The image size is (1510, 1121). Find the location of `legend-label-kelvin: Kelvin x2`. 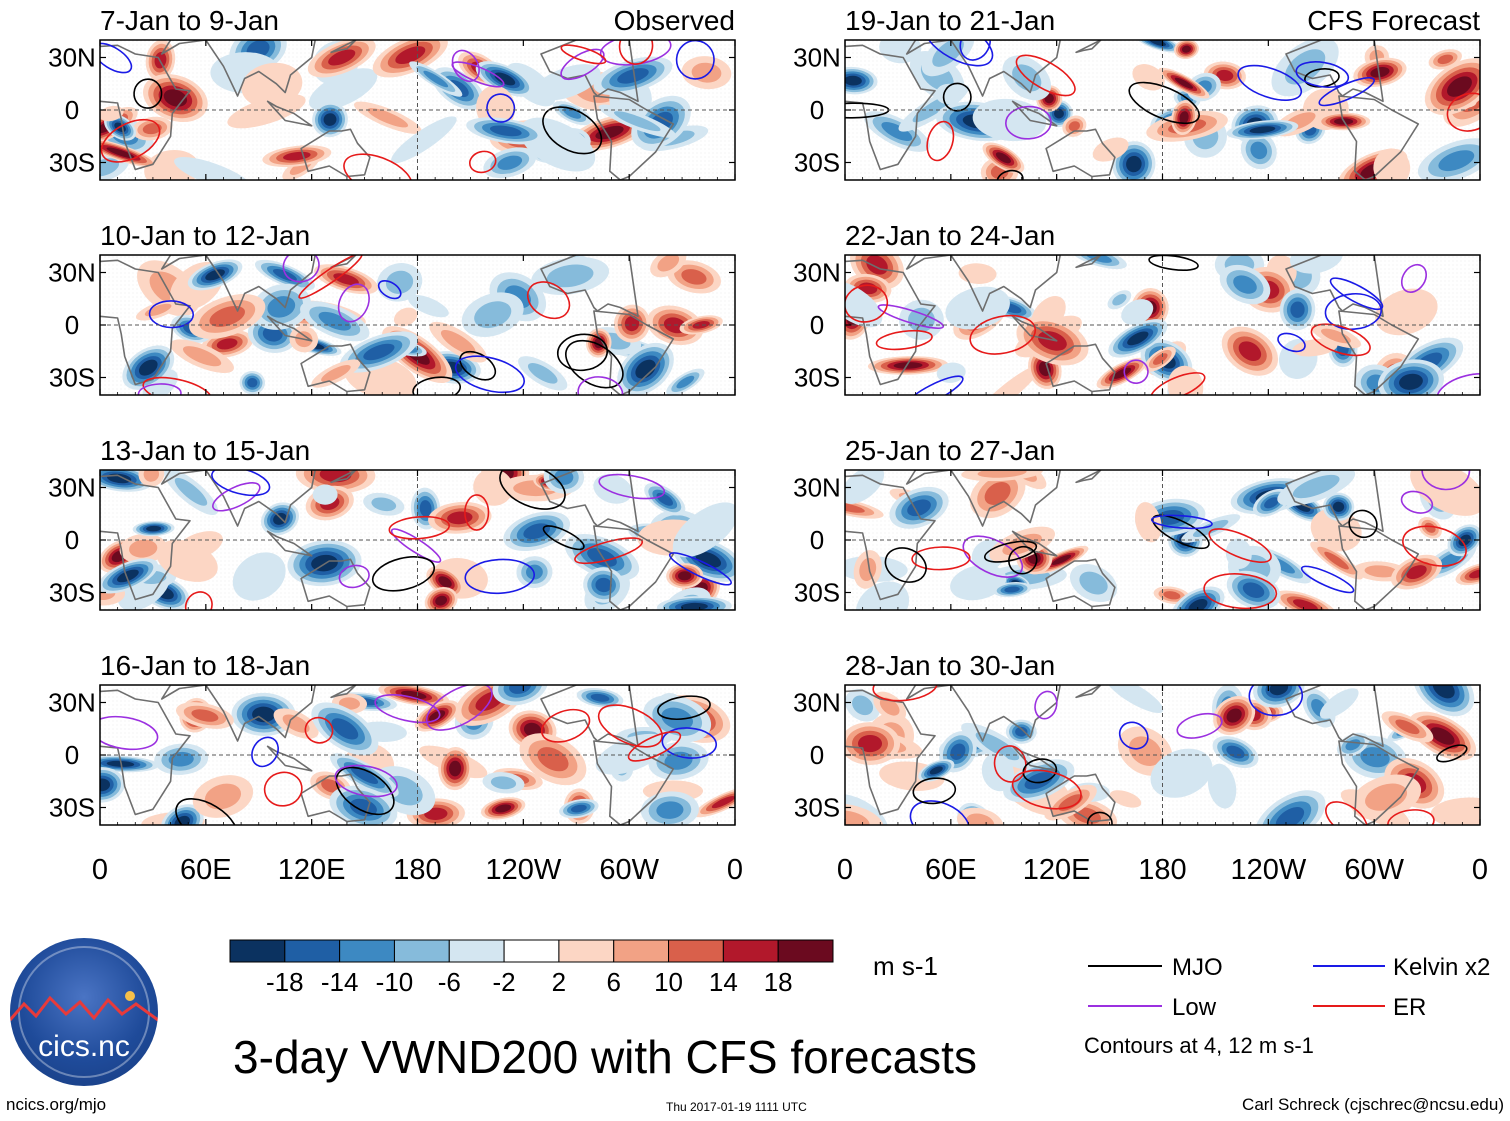

legend-label-kelvin: Kelvin x2 is located at coordinates (1441, 967).